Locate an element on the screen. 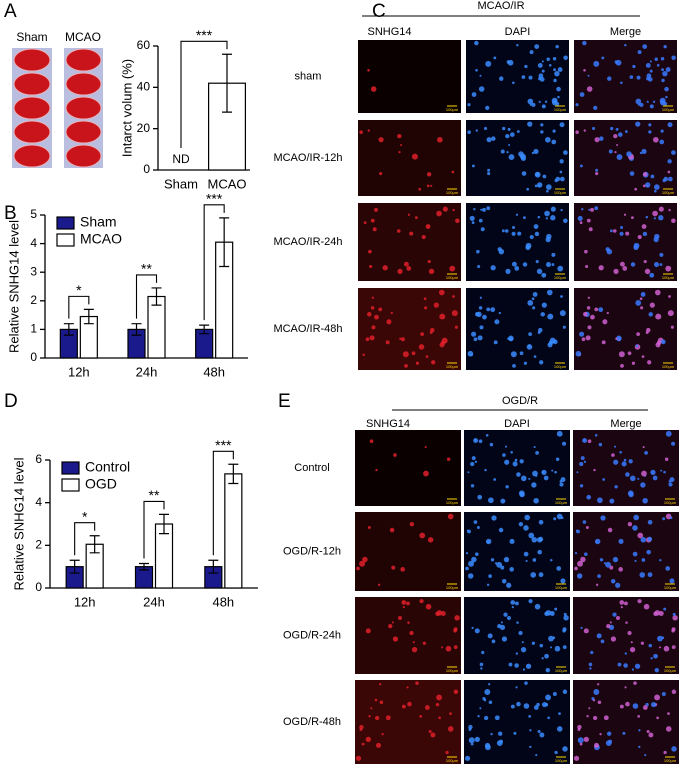  panel-letter: C is located at coordinates (379, 11).